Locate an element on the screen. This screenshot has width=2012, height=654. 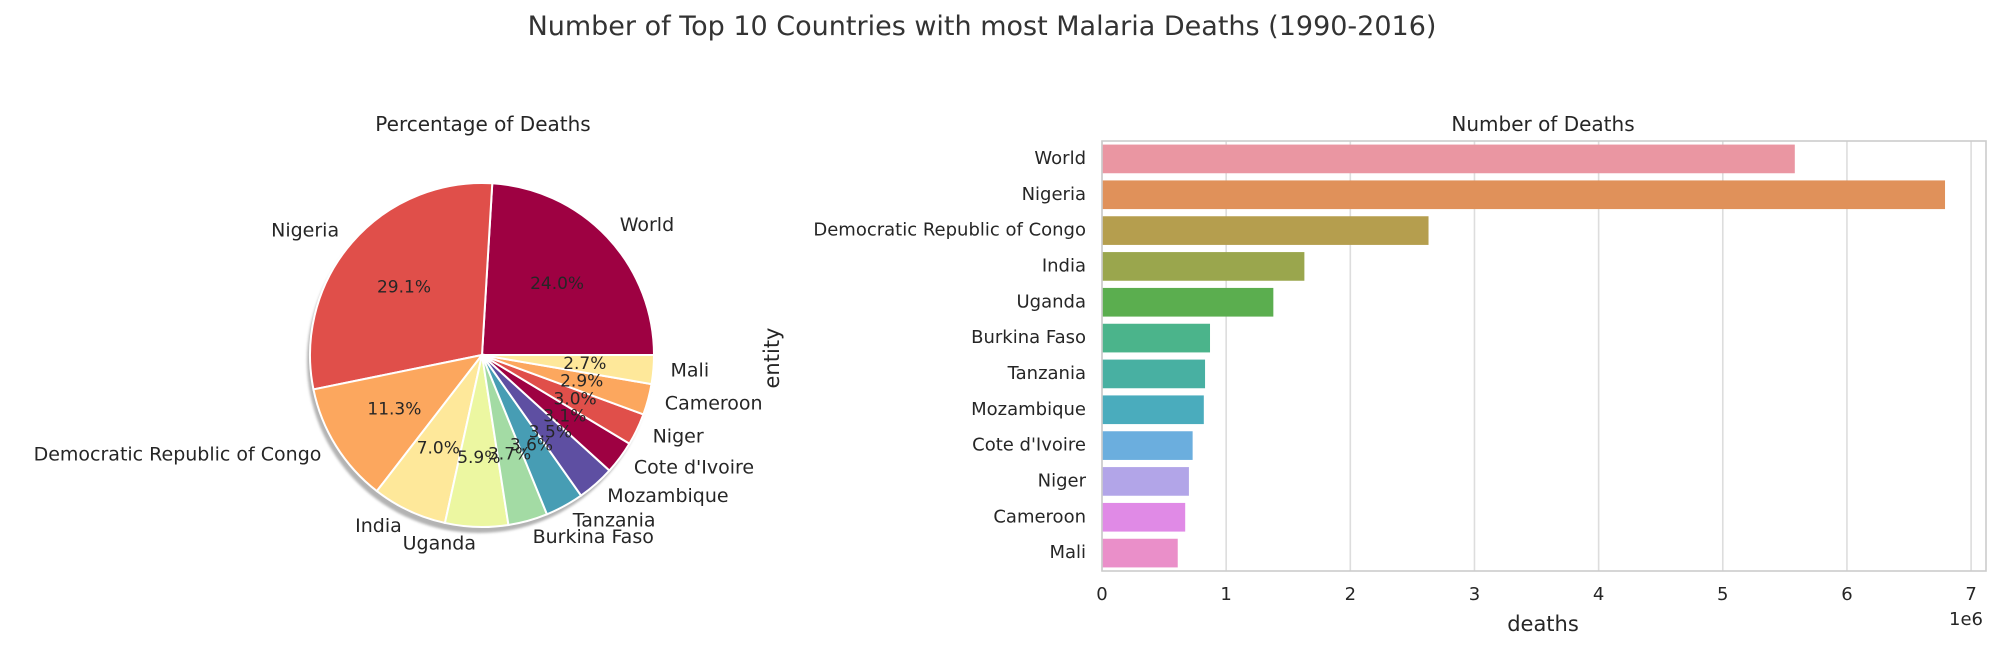
bar-y-tick-mozambique: Mozambique is located at coordinates (1028, 409).